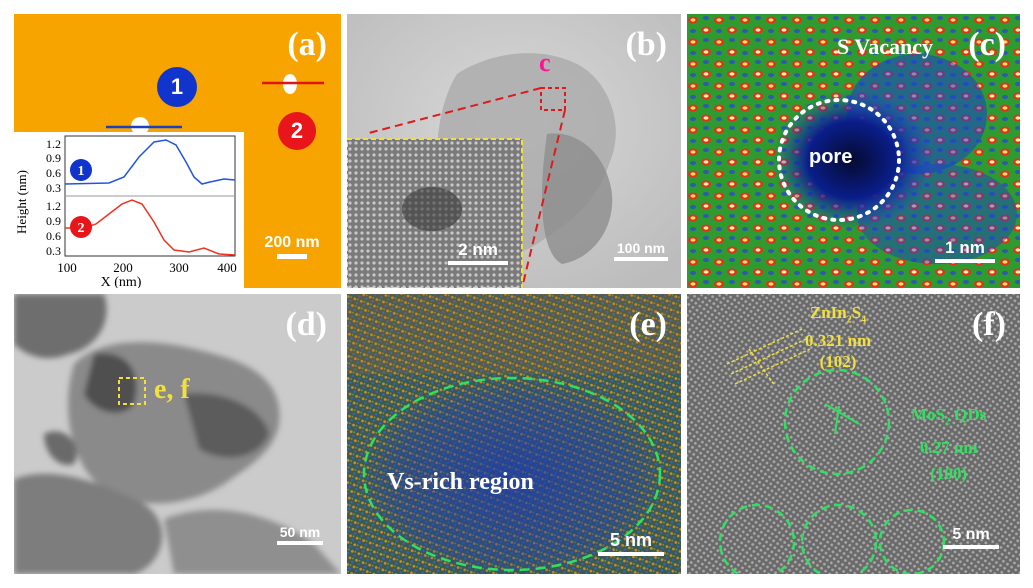  Describe the element at coordinates (987, 44) in the screenshot. I see `panel-c-label: (c)` at that location.